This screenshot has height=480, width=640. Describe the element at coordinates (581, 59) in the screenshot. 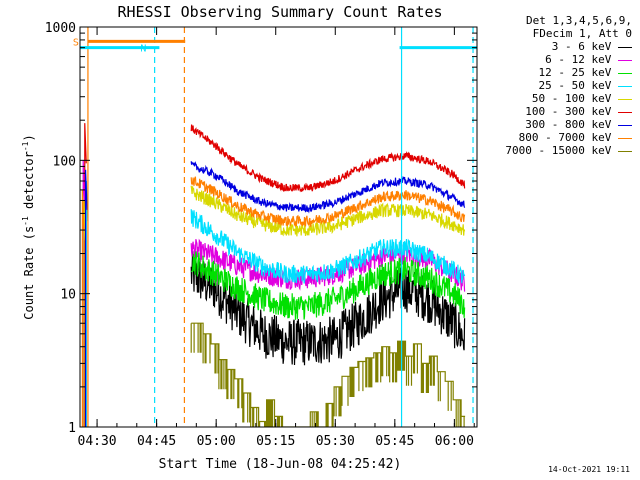

I see `legend-label: 6 - 12 keV` at that location.